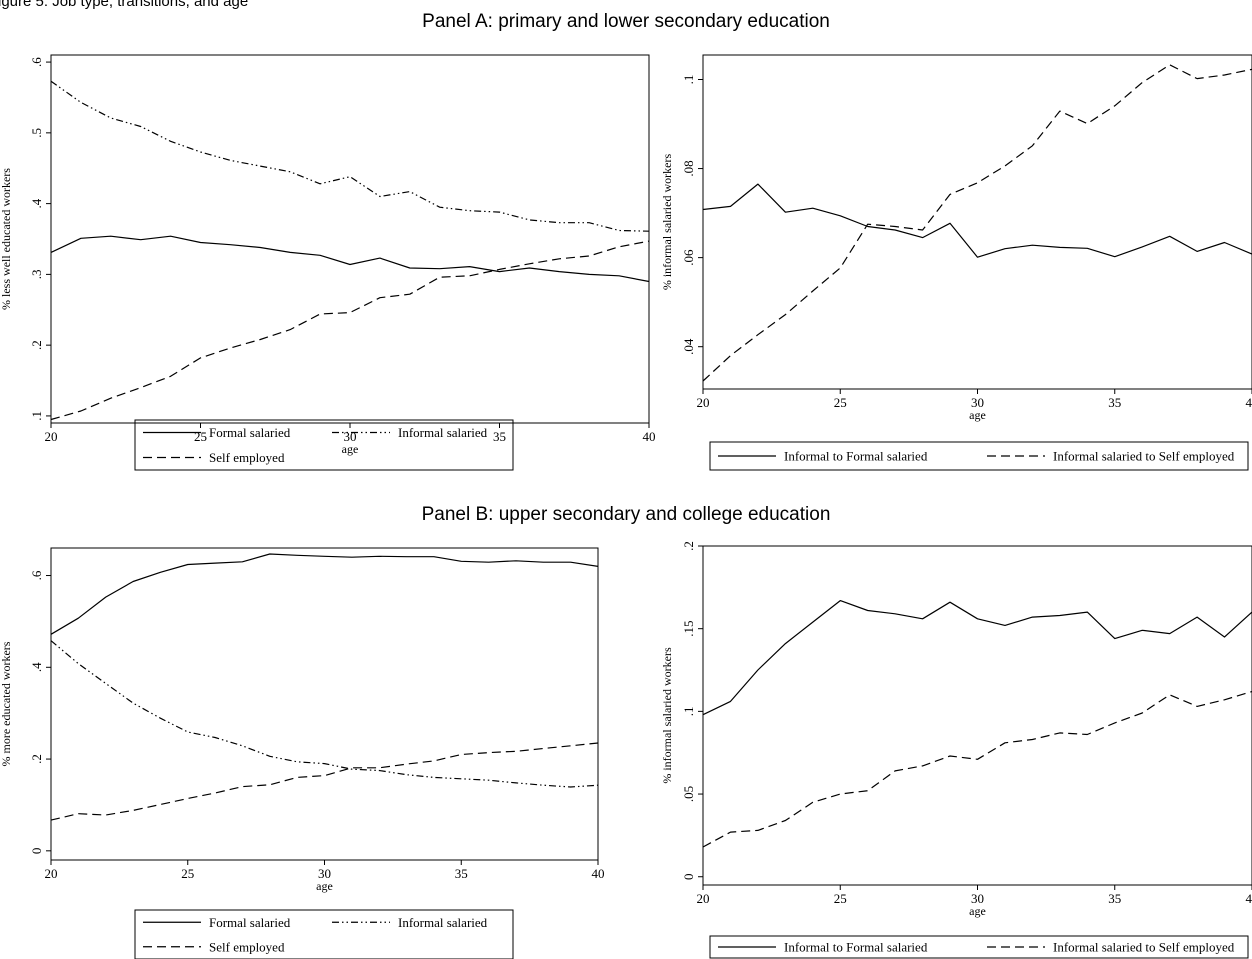  I want to click on y-tick-label: .04, so click(688, 346).